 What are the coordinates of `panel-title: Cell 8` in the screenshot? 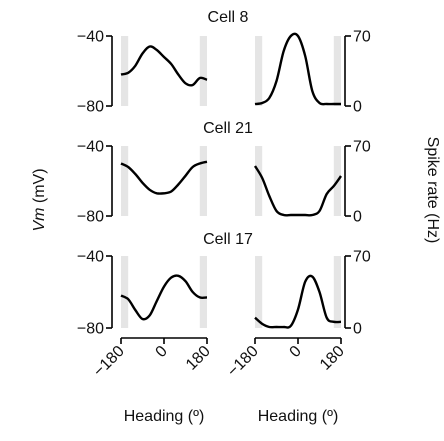 It's located at (228, 17).